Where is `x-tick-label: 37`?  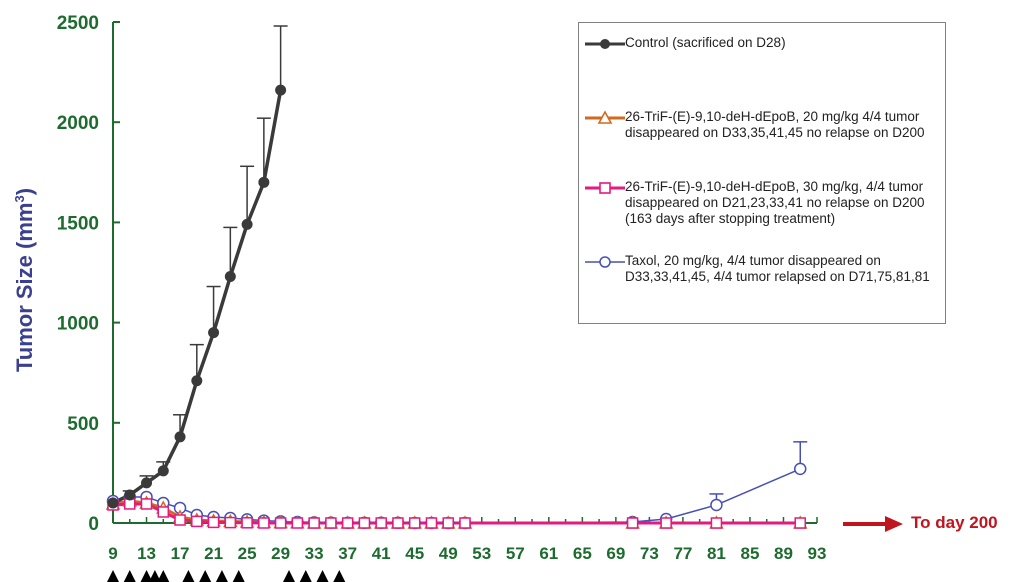 x-tick-label: 37 is located at coordinates (347, 553).